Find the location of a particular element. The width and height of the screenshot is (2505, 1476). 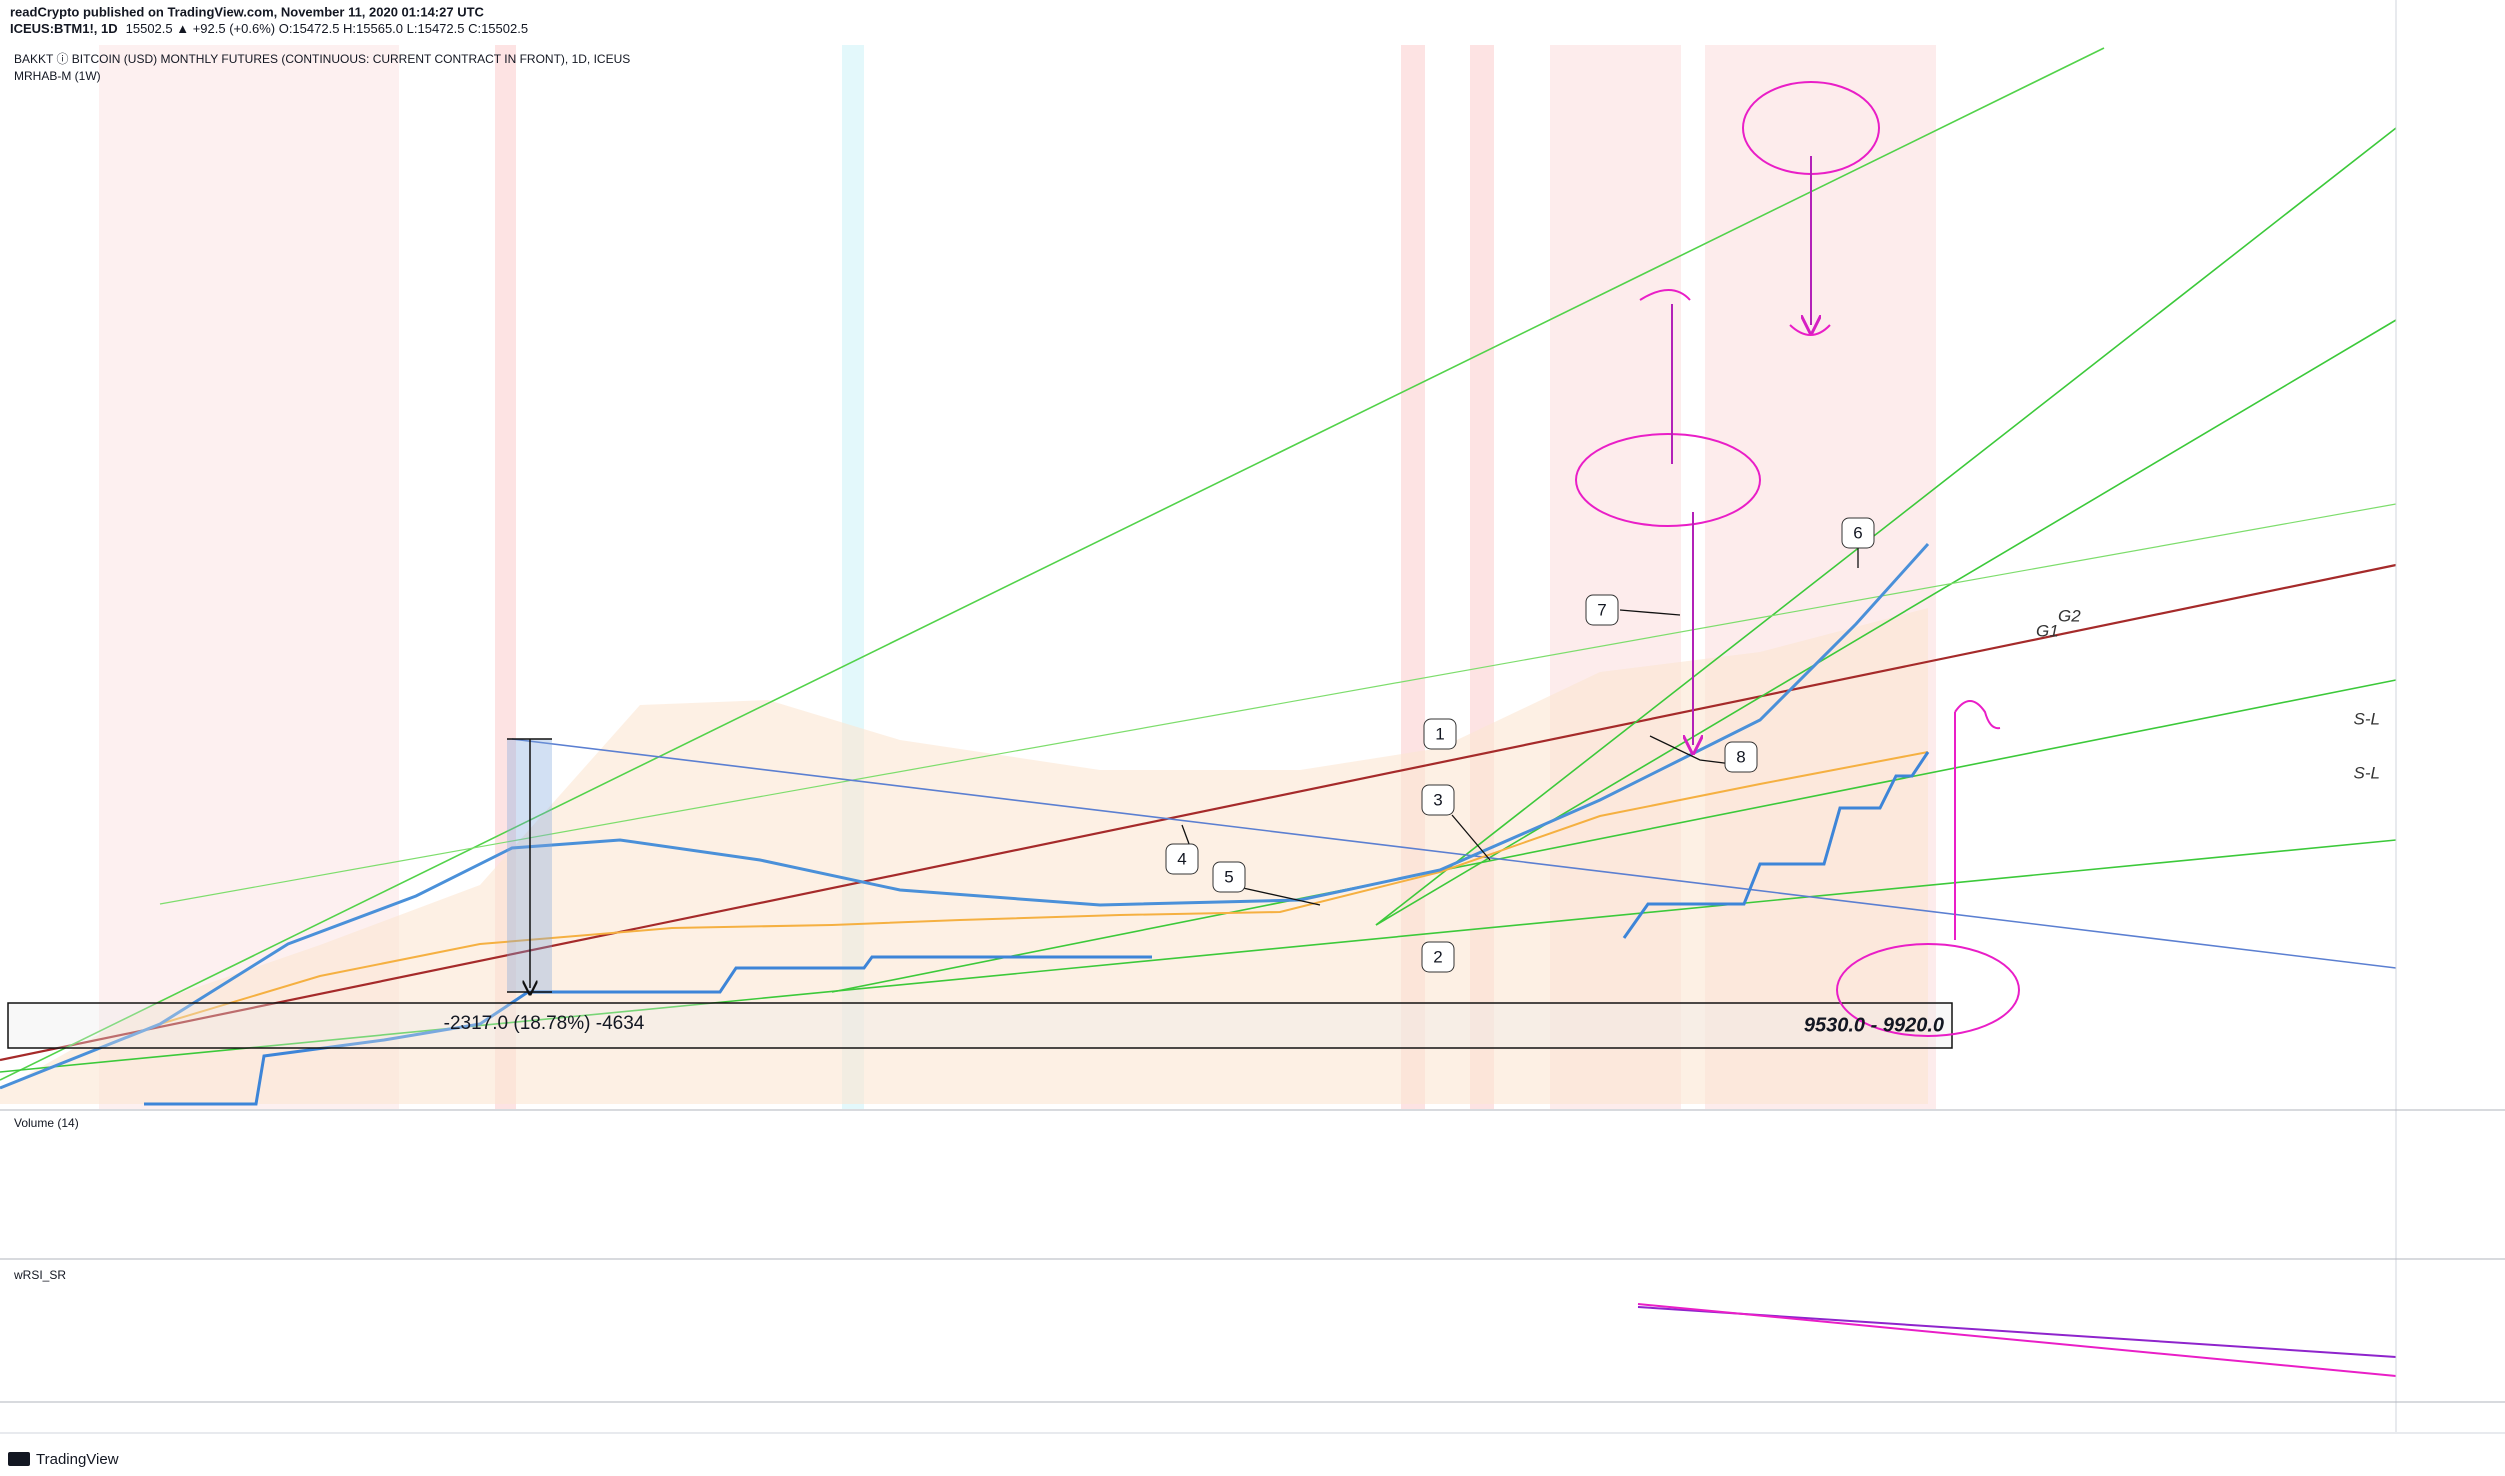

range-label: 9530.0 - 9920.0 is located at coordinates (1874, 1025).